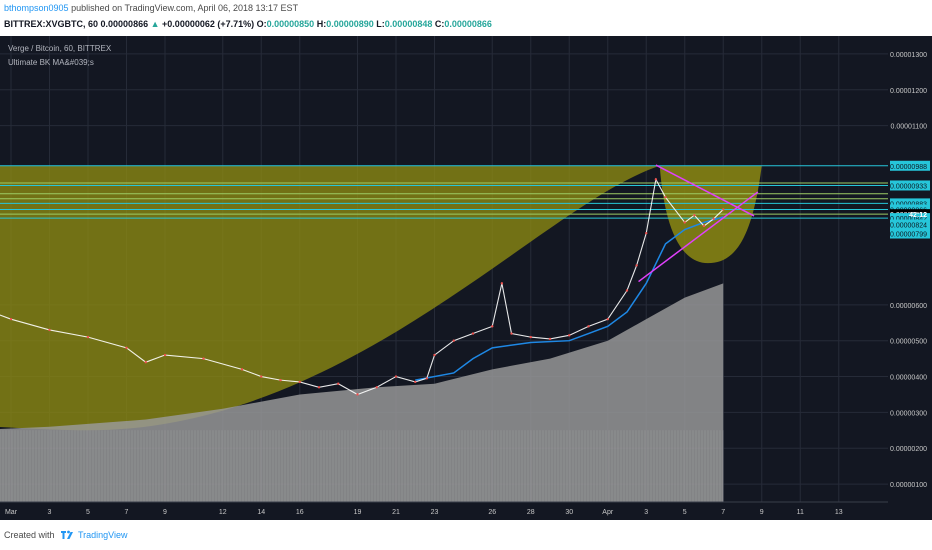 The image size is (932, 550). I want to click on chart-legend-title: Verge / Bitcoin, 60, BITTREX, so click(60, 48).